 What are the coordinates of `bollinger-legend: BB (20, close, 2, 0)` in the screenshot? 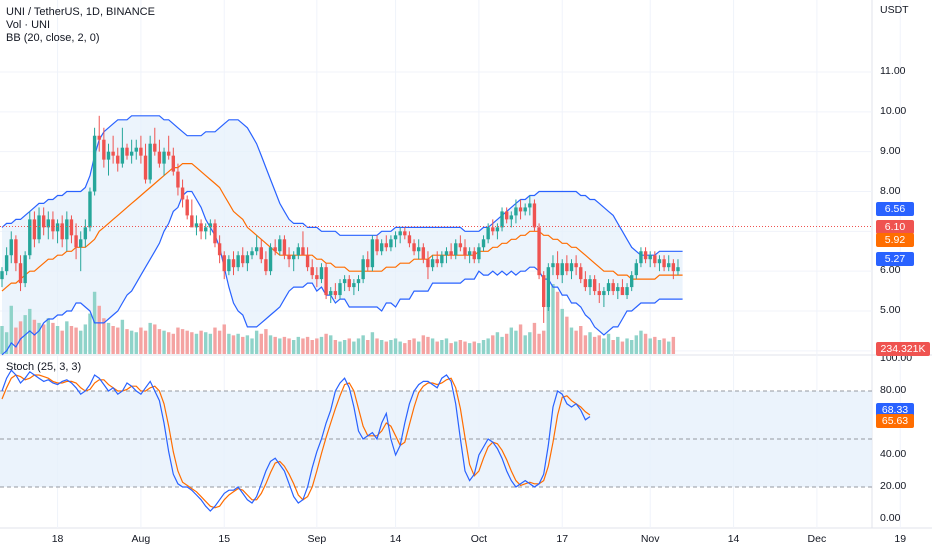 It's located at (53, 38).